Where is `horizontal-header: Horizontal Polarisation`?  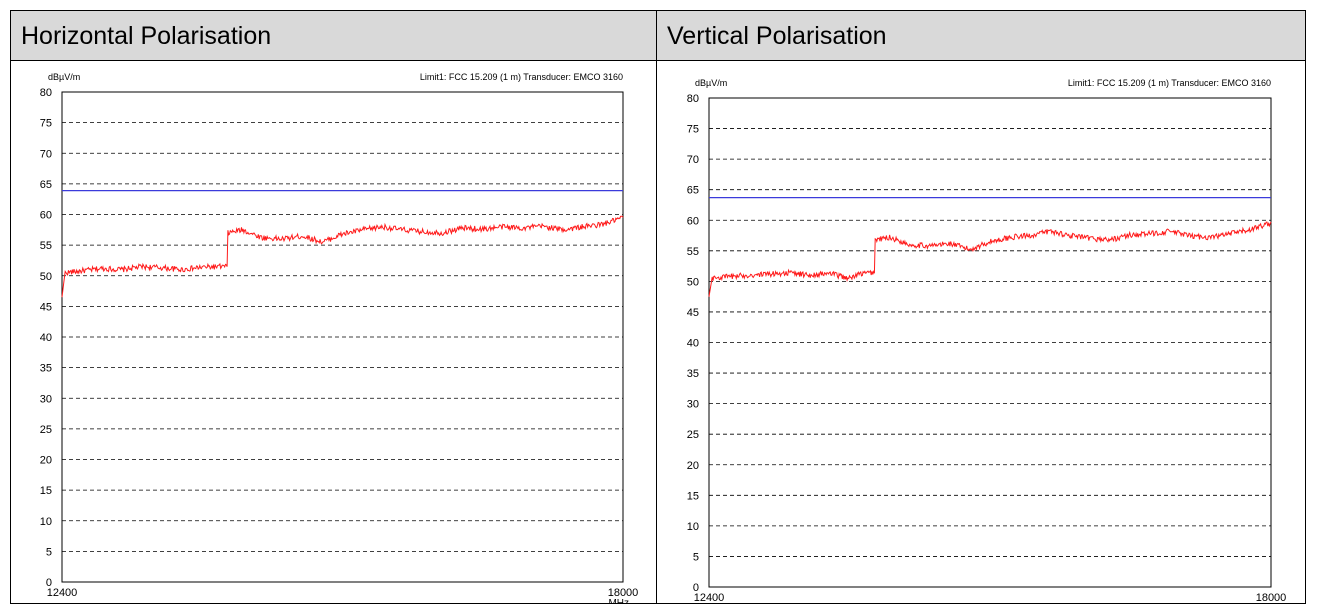
horizontal-header: Horizontal Polarisation is located at coordinates (333, 36).